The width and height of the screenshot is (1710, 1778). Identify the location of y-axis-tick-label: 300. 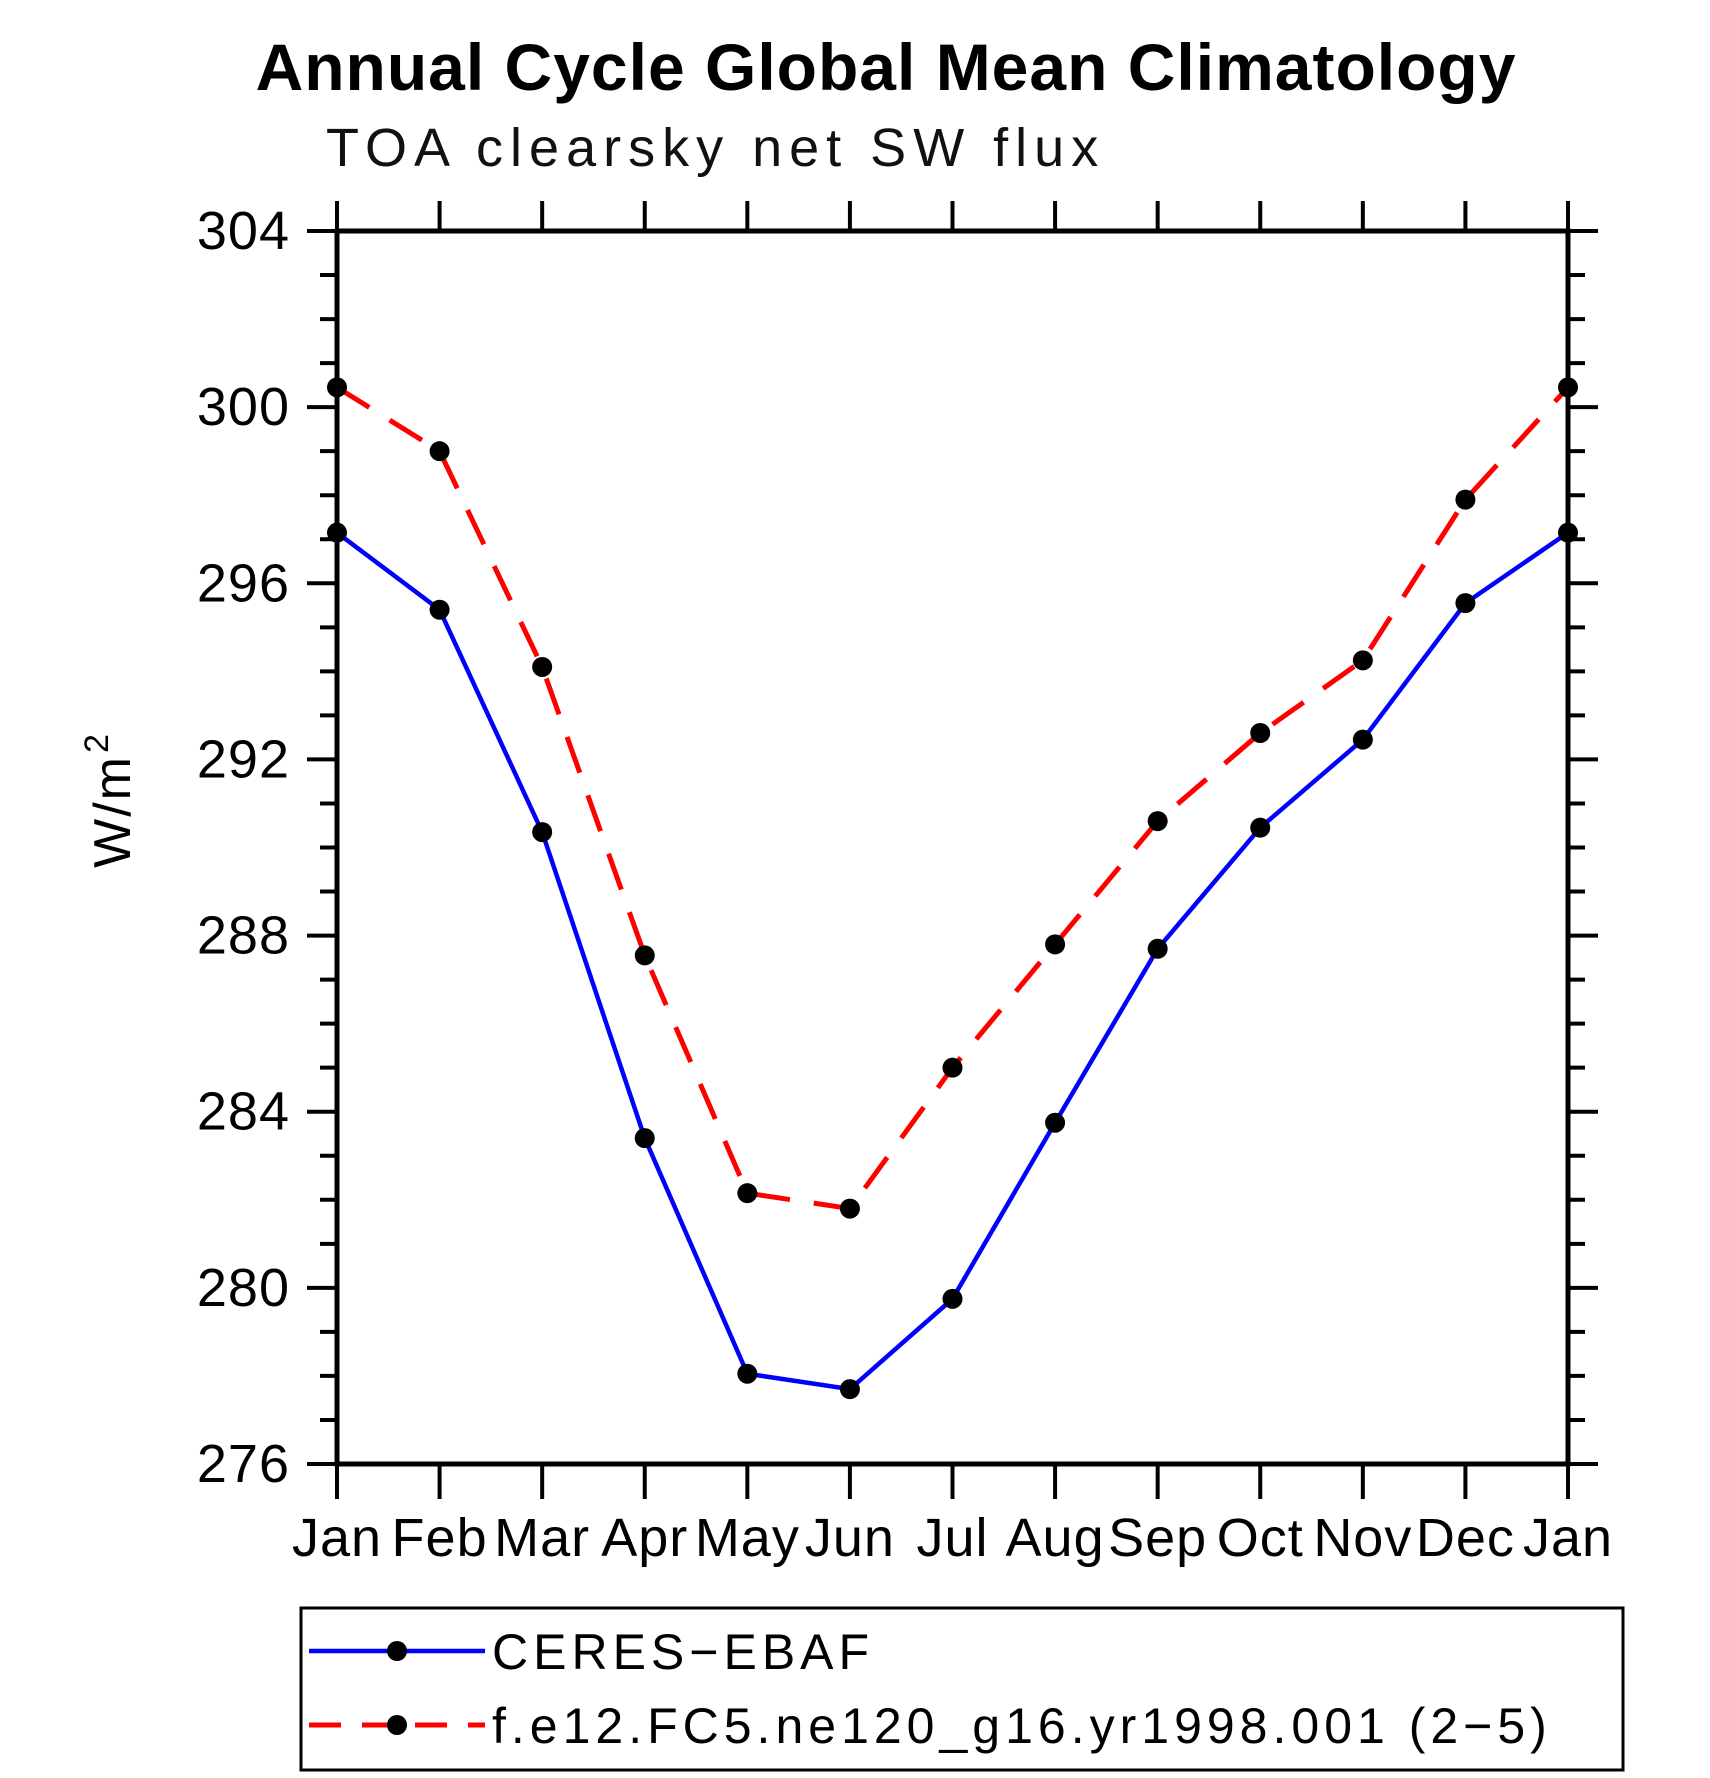
(243, 407).